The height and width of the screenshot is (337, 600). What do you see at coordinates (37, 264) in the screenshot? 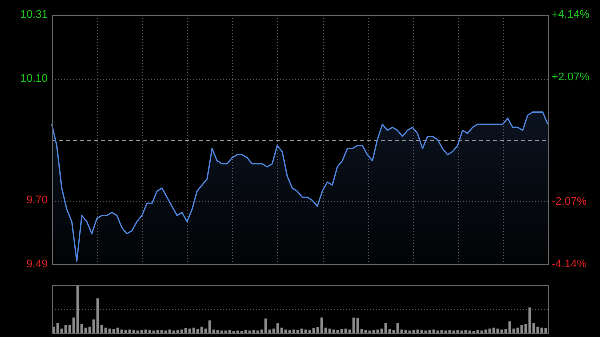
I see `y-tick-label: 9.49` at bounding box center [37, 264].